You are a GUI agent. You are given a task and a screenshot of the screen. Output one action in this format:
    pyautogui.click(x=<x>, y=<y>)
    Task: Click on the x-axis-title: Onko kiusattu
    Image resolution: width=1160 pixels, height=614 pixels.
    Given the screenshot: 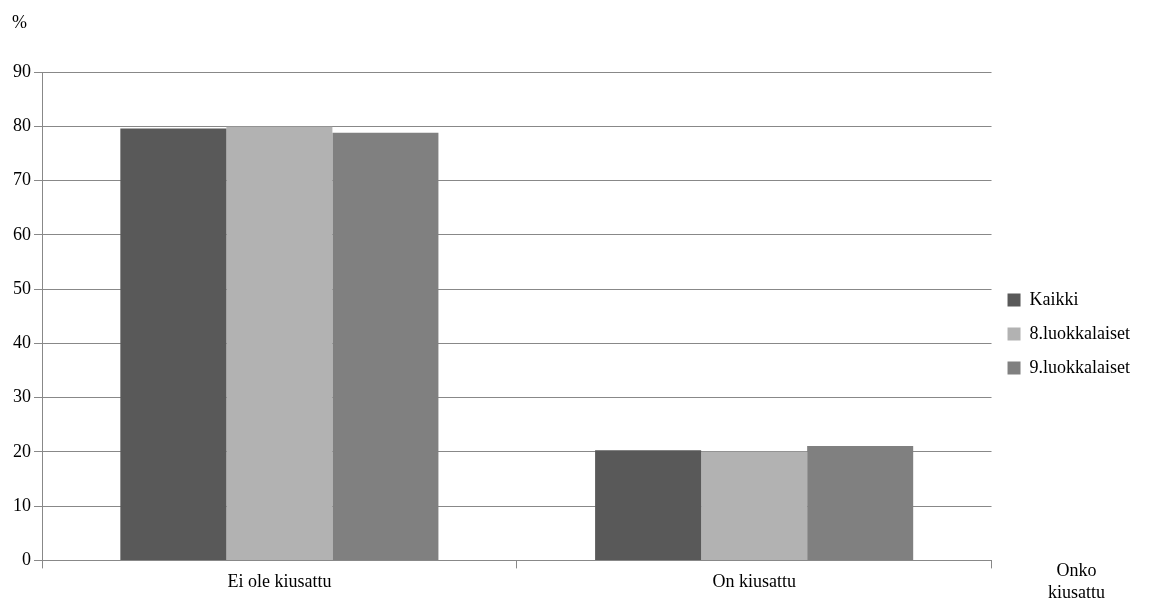 What is the action you would take?
    pyautogui.click(x=1077, y=581)
    